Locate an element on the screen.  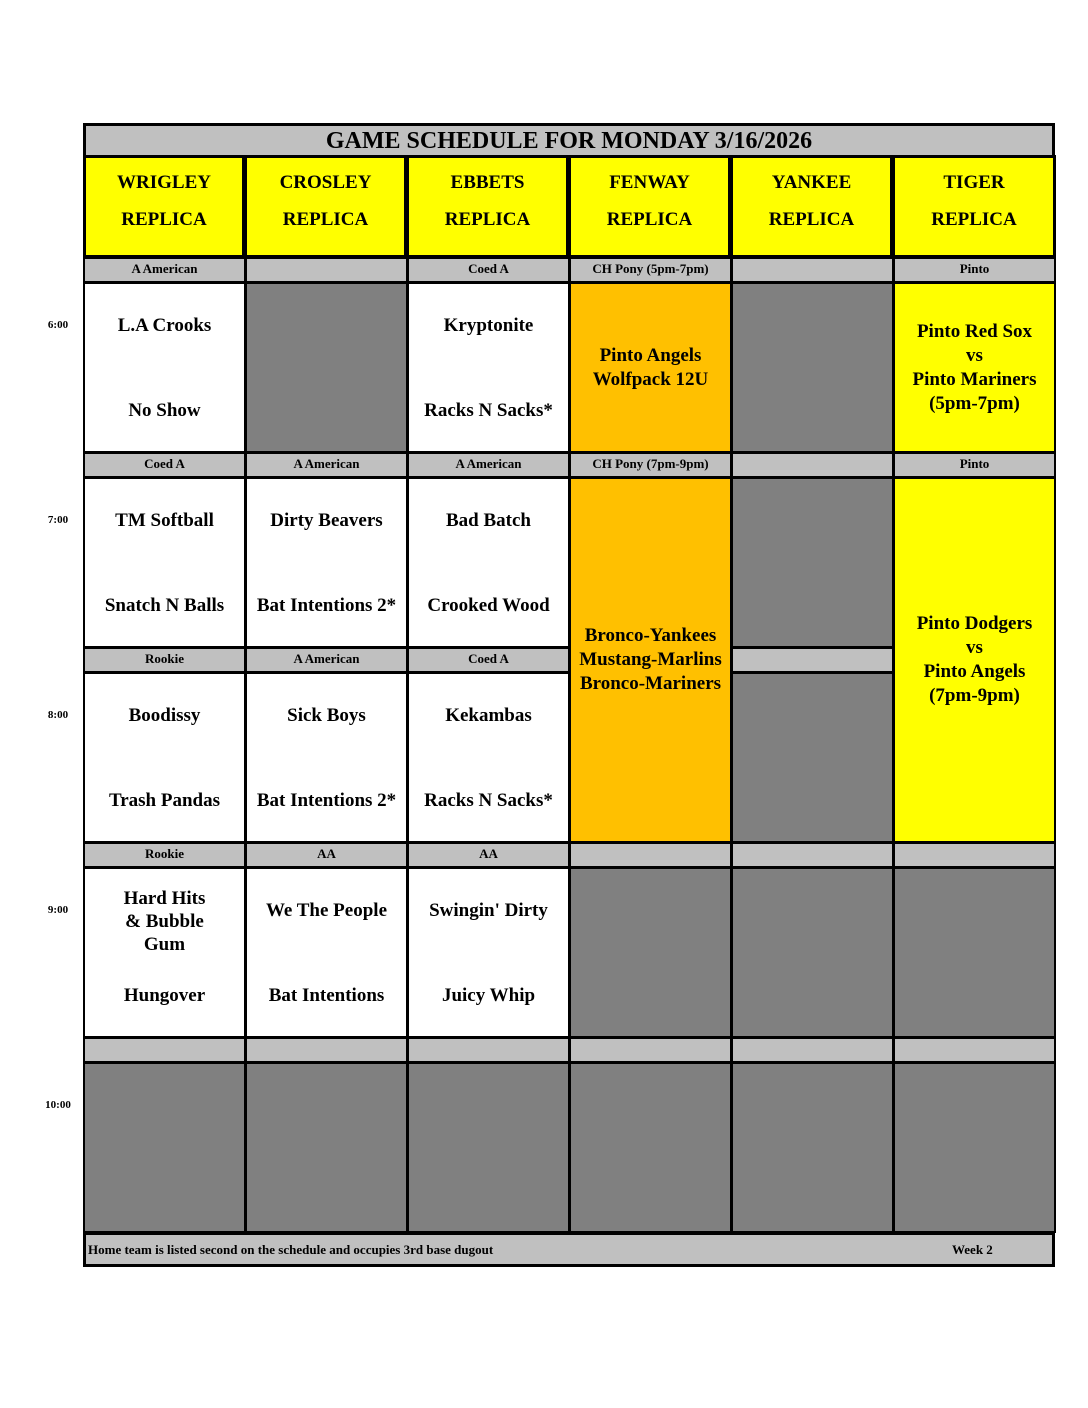
field-header-fenway: FENWAY REPLICA is located at coordinates (649, 206).